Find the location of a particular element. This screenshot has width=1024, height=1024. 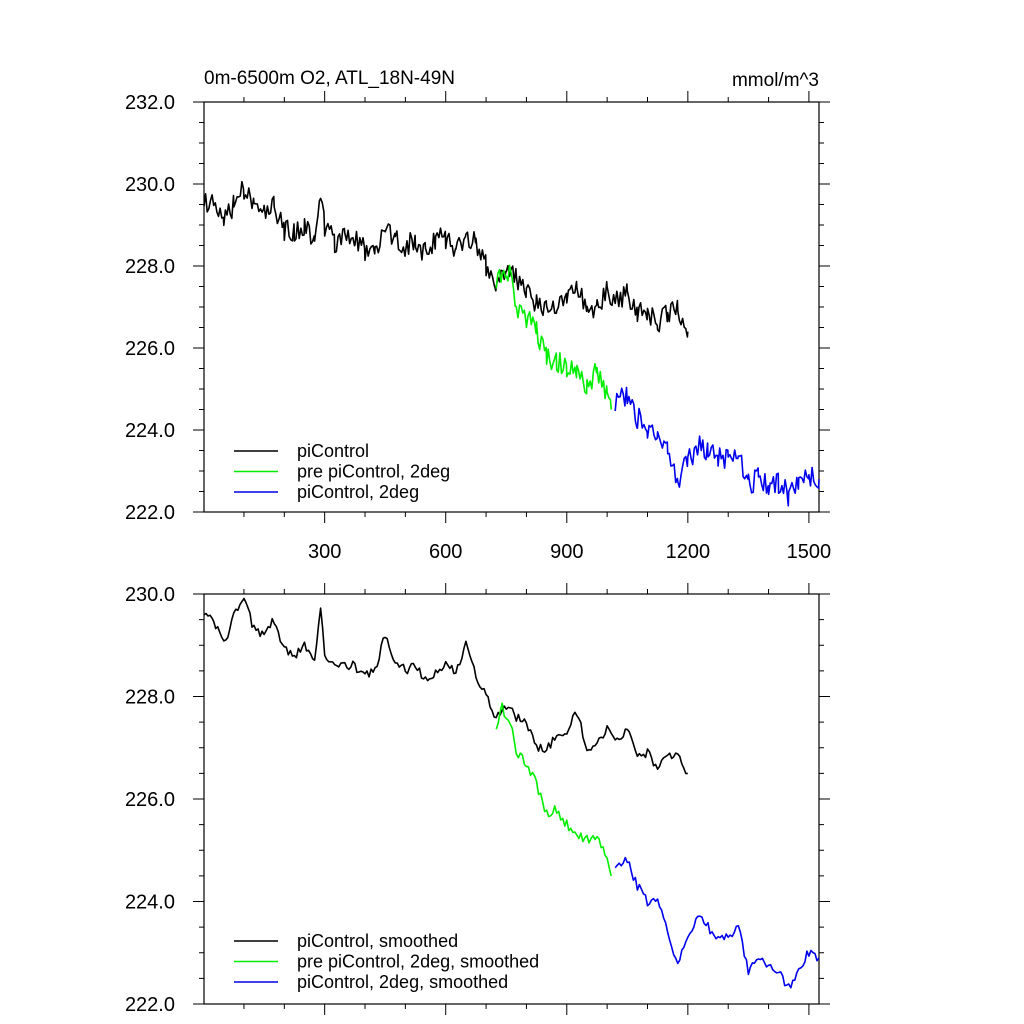

units-label: mmol/m^3 is located at coordinates (775, 80).